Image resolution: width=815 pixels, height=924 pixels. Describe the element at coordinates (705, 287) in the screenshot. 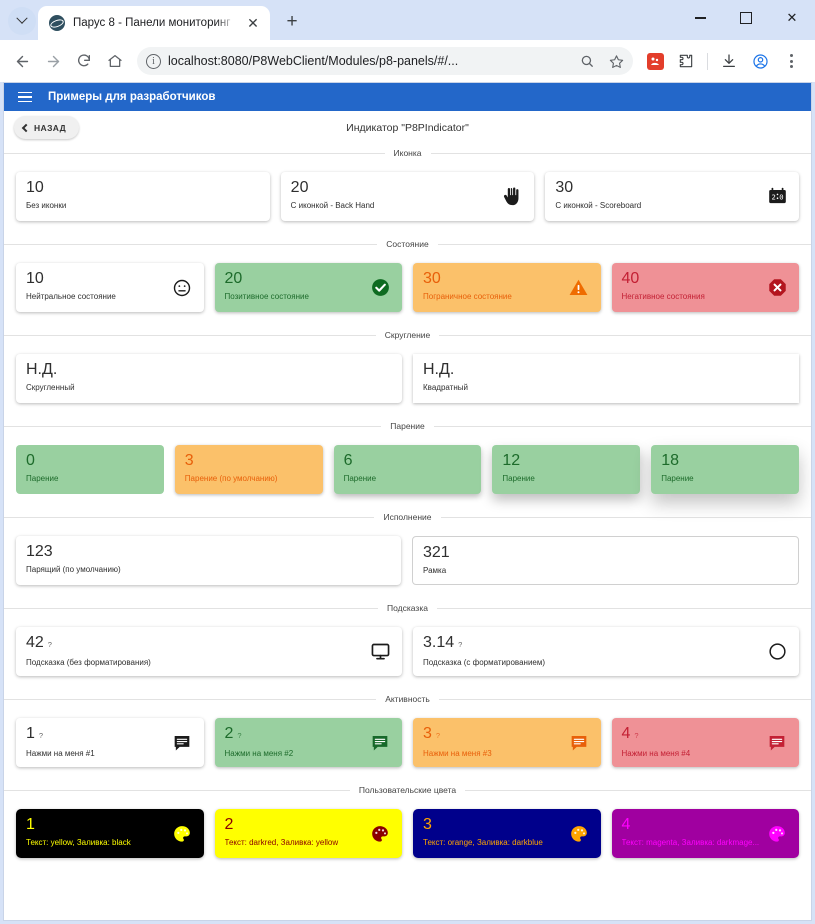

I see `indicator-card: 40 Негативное состояния` at that location.